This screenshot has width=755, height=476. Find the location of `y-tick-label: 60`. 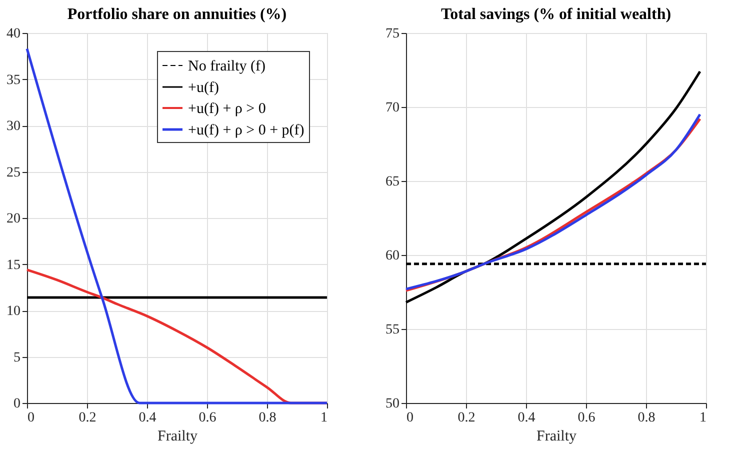

y-tick-label: 60 is located at coordinates (393, 256).